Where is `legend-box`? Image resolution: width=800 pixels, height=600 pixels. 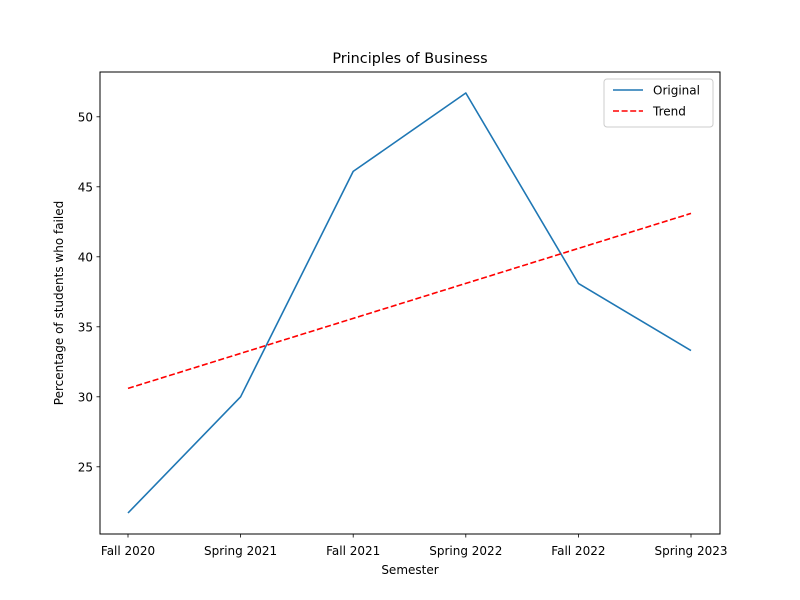 legend-box is located at coordinates (658, 103).